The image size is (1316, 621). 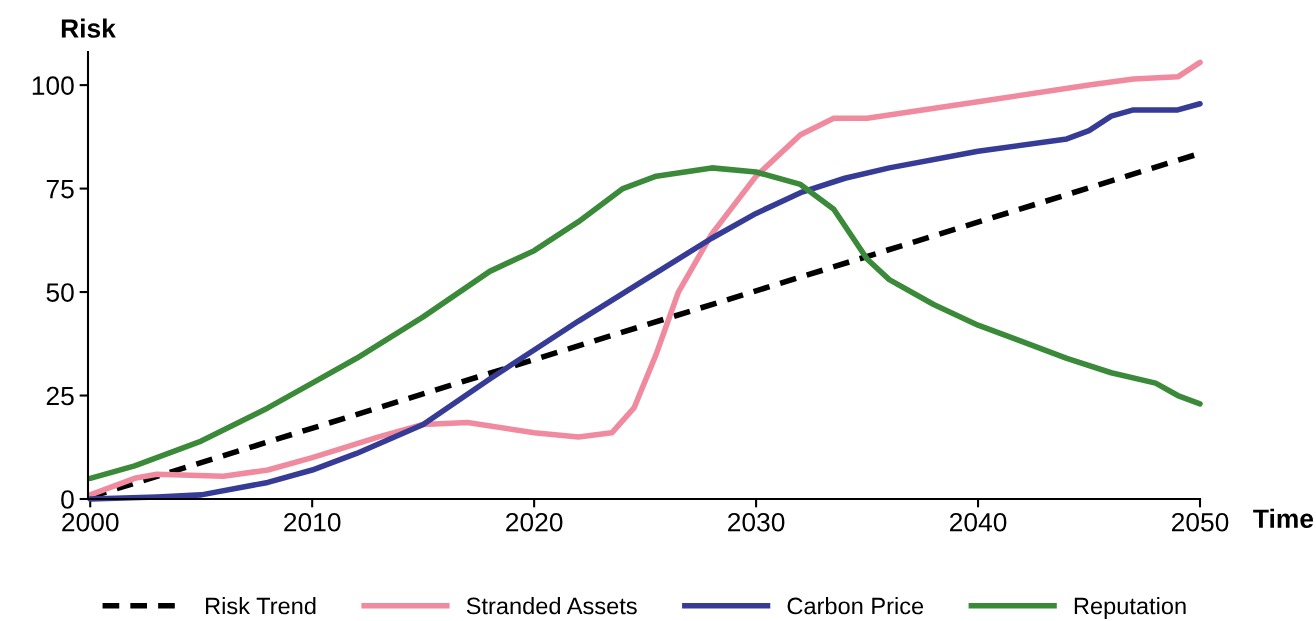 What do you see at coordinates (1200, 522) in the screenshot?
I see `x-tick-label: 2050` at bounding box center [1200, 522].